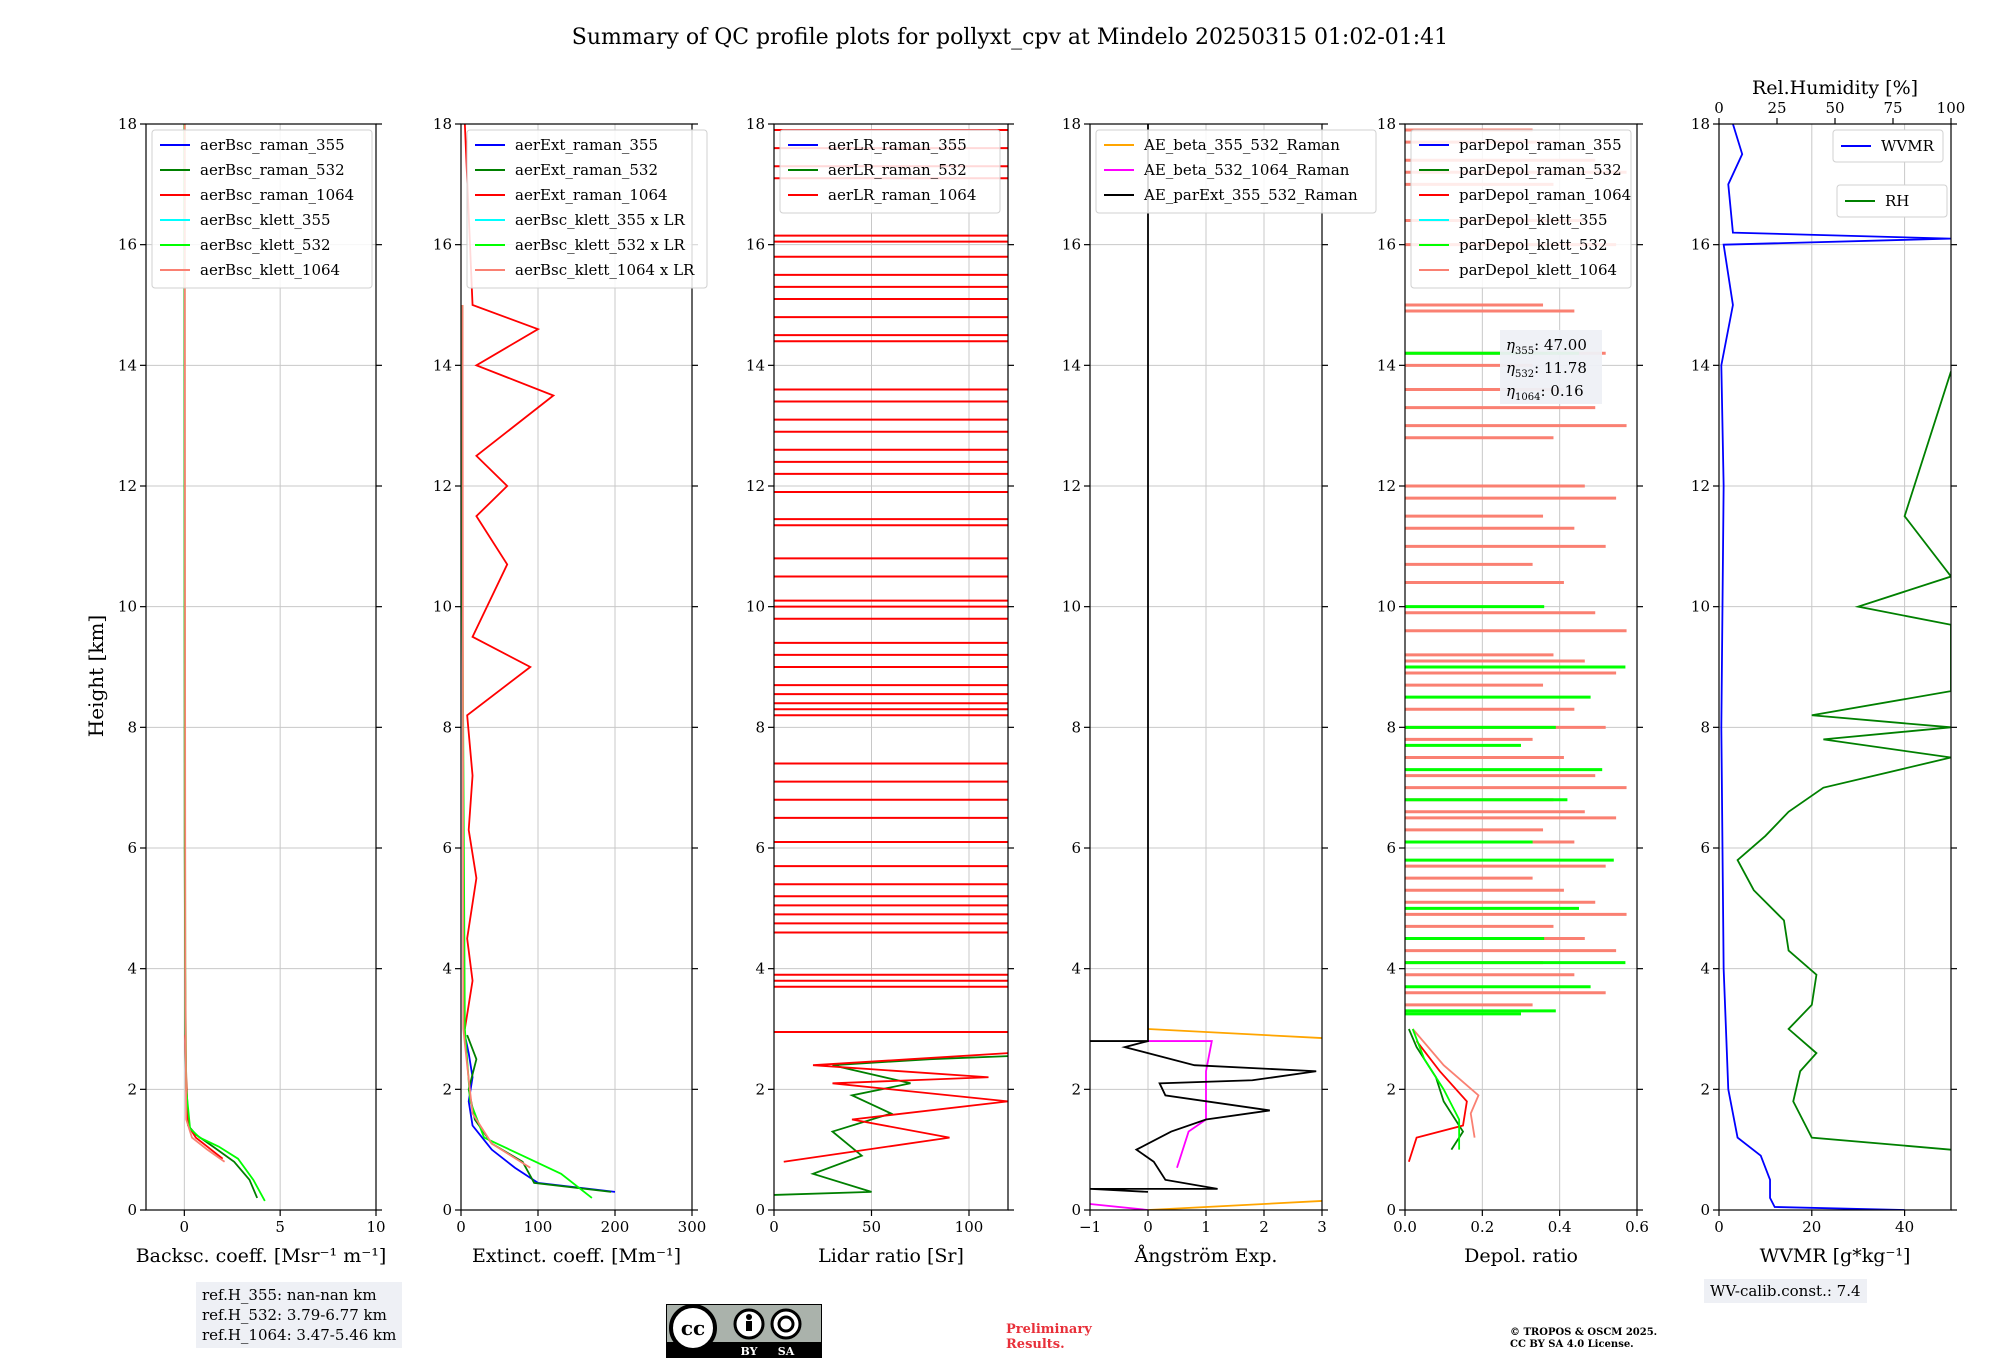 The height and width of the screenshot is (1362, 2000). Describe the element at coordinates (1090, 1227) in the screenshot. I see `x-tick-label: −1` at that location.